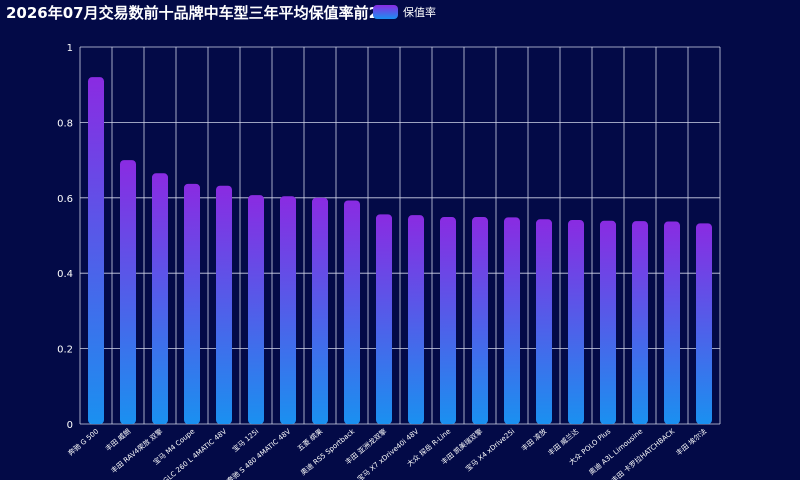  Describe the element at coordinates (65, 123) in the screenshot. I see `y-tick-label: 0.8` at that location.